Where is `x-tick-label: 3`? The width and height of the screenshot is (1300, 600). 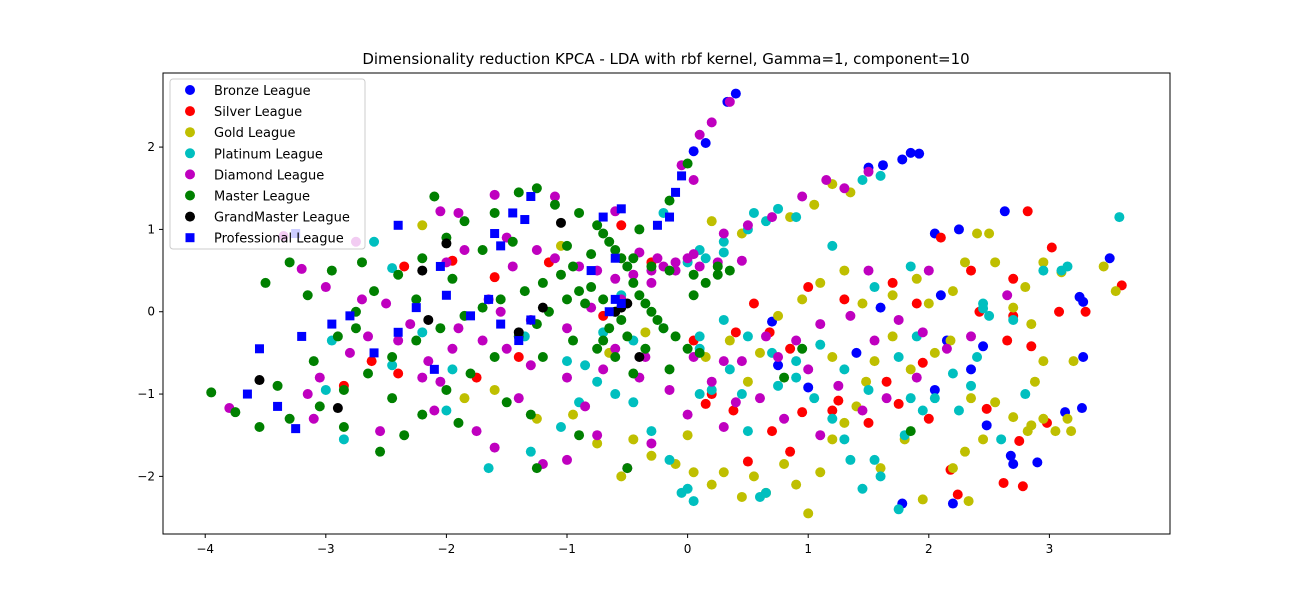
x-tick-label: 3 is located at coordinates (1050, 549).